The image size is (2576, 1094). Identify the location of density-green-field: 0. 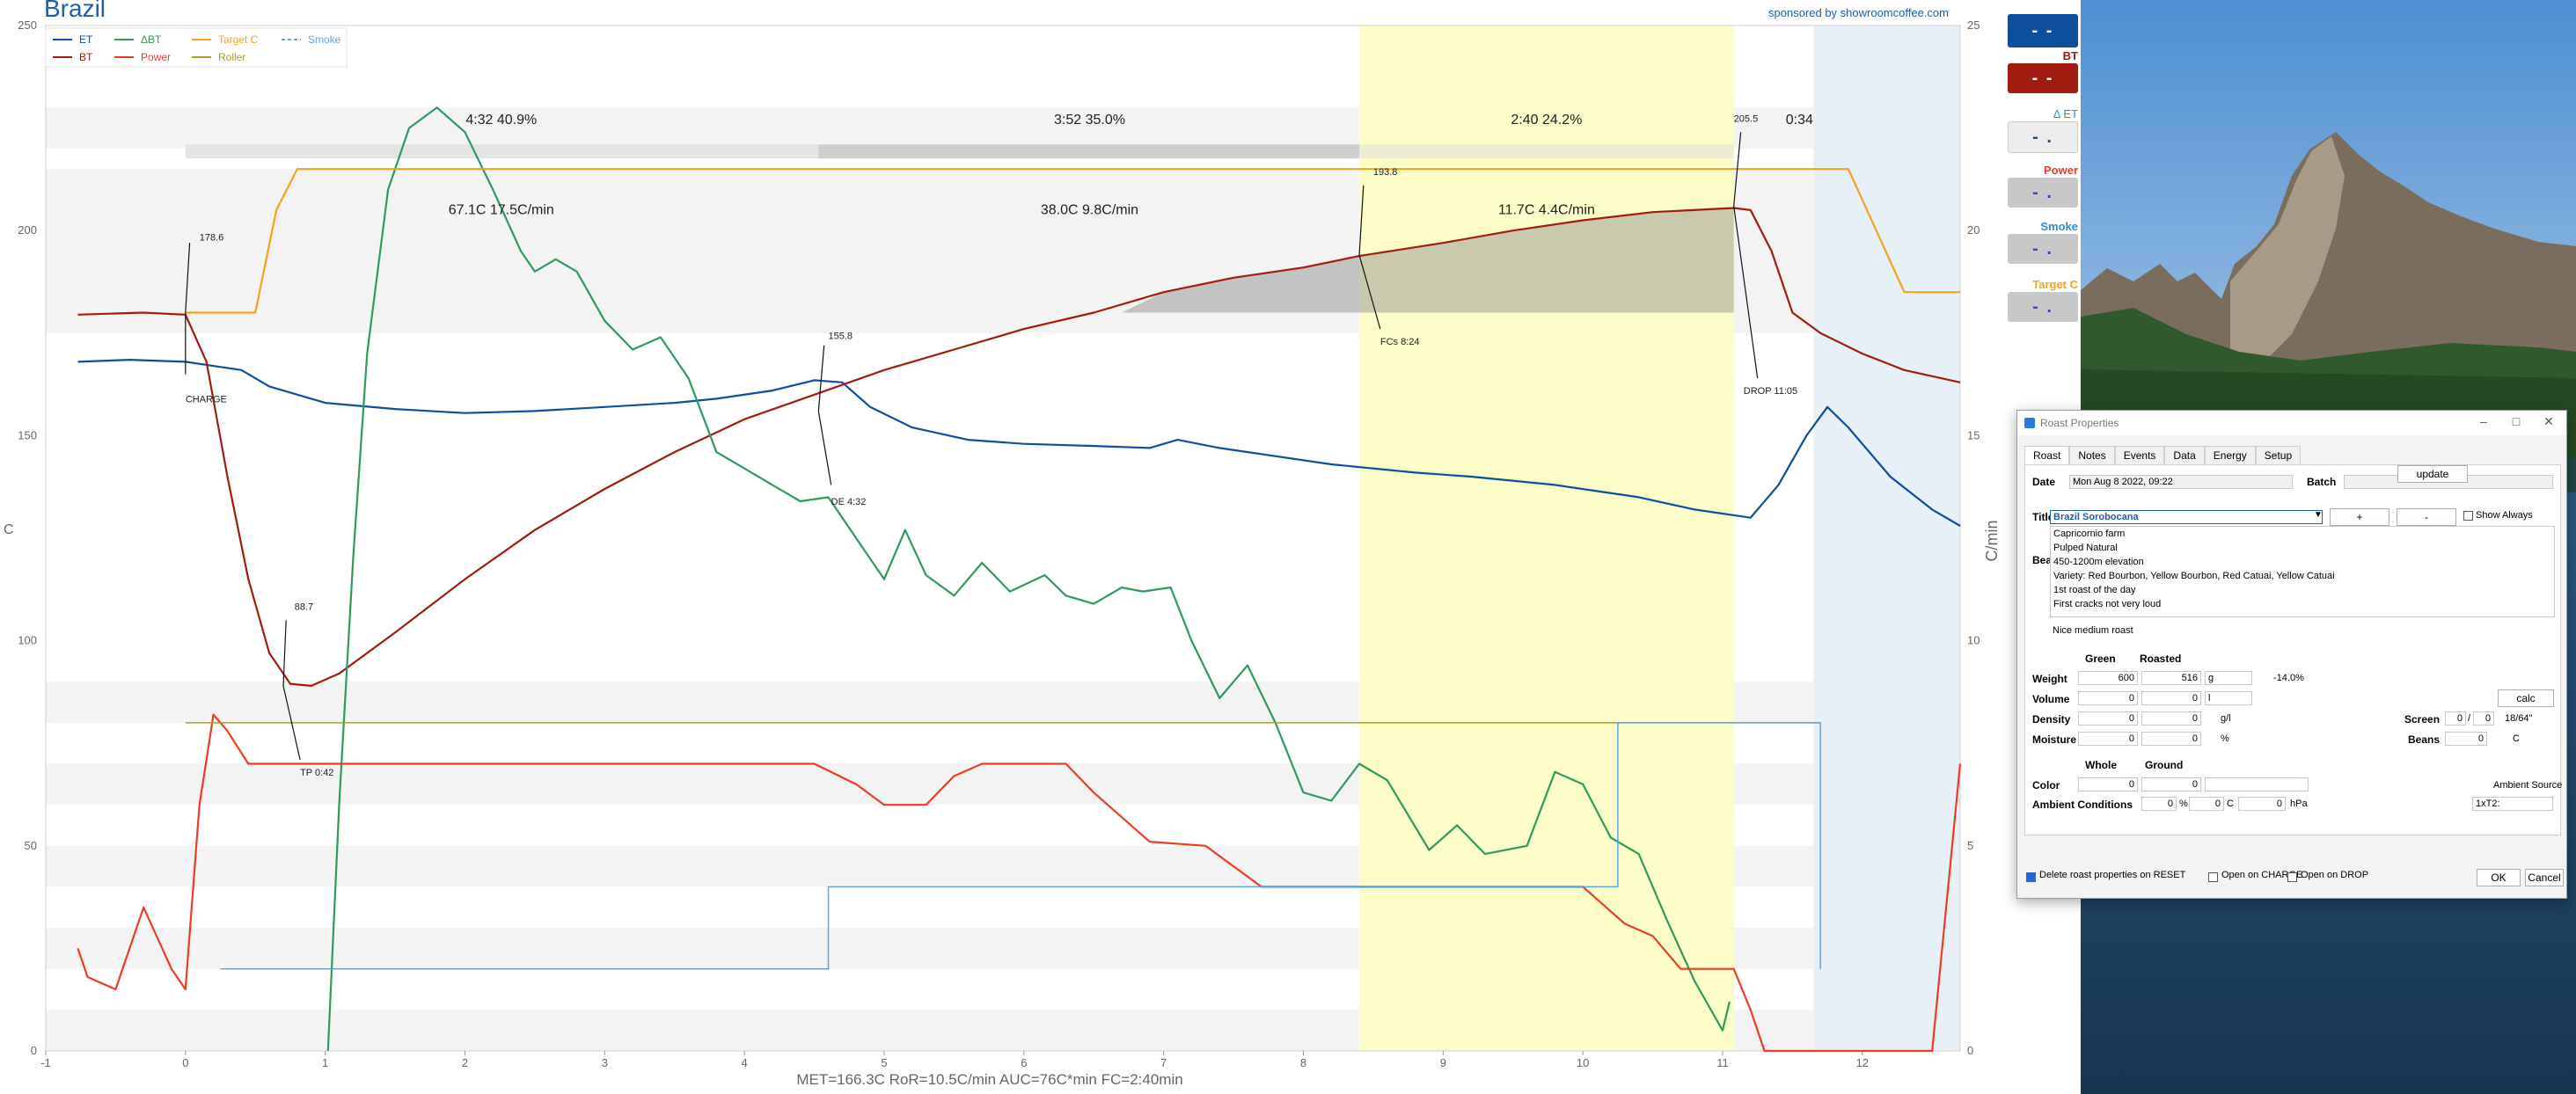
(2108, 718).